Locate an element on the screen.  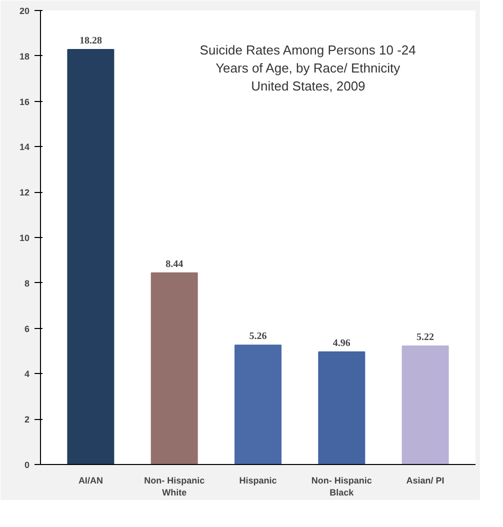
y-tick-label: 8 is located at coordinates (27, 283).